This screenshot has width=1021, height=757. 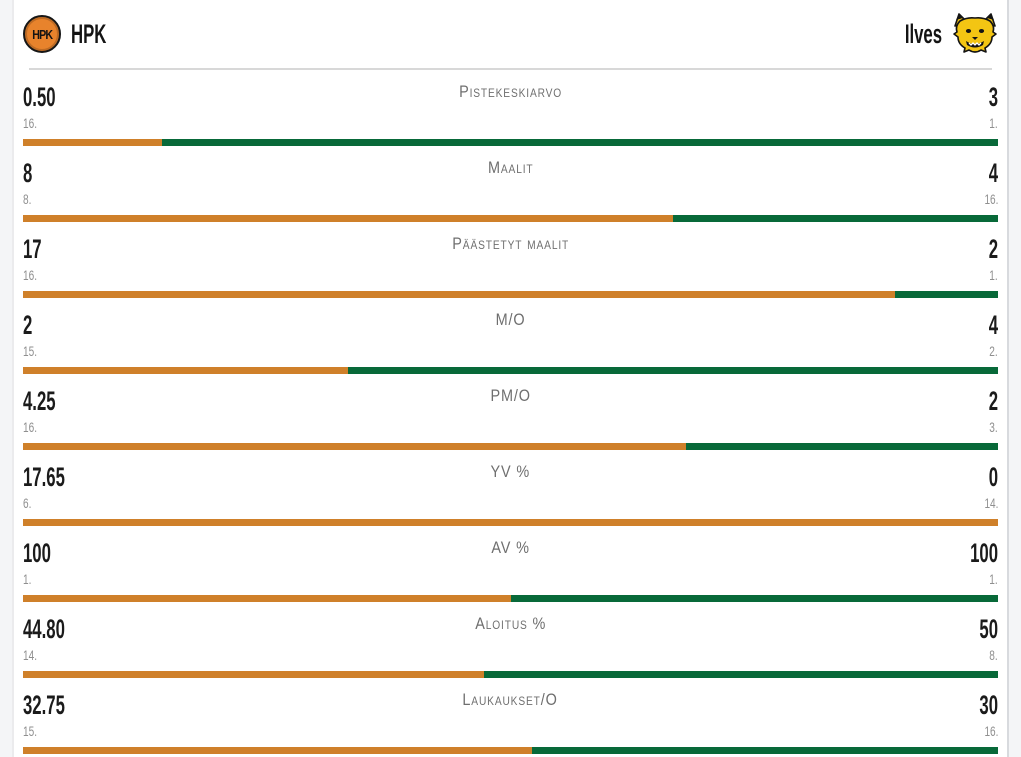 What do you see at coordinates (39, 401) in the screenshot?
I see `home-value: 4.25` at bounding box center [39, 401].